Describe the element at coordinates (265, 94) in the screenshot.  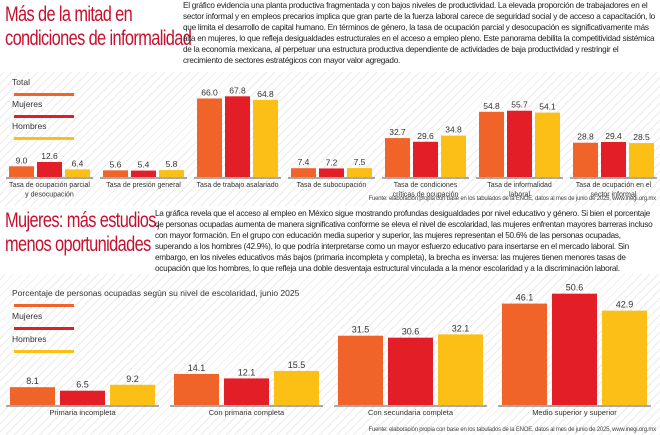
I see `chart1-value-label: 64.8` at that location.